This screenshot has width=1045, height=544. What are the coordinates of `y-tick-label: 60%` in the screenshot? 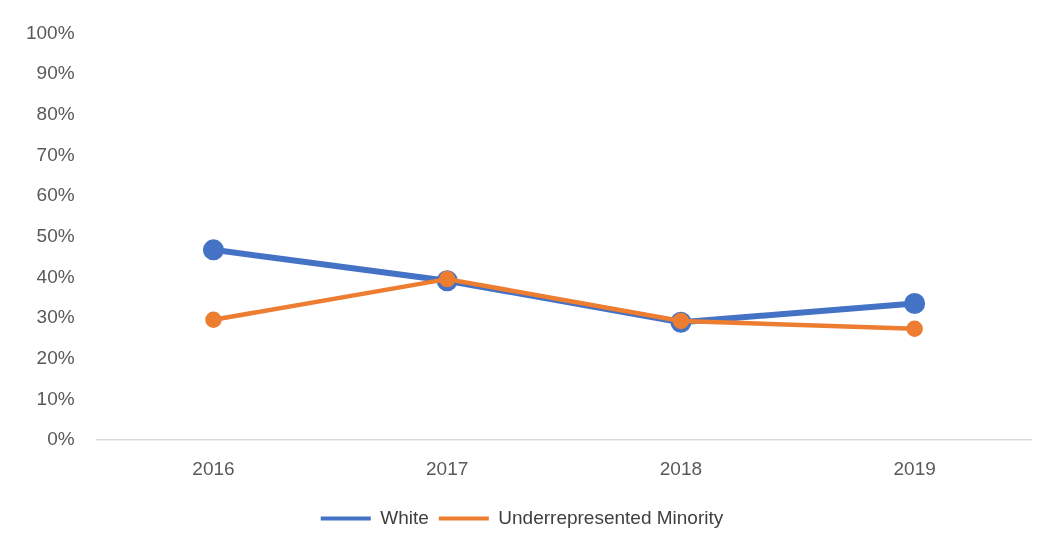 It's located at (55, 195).